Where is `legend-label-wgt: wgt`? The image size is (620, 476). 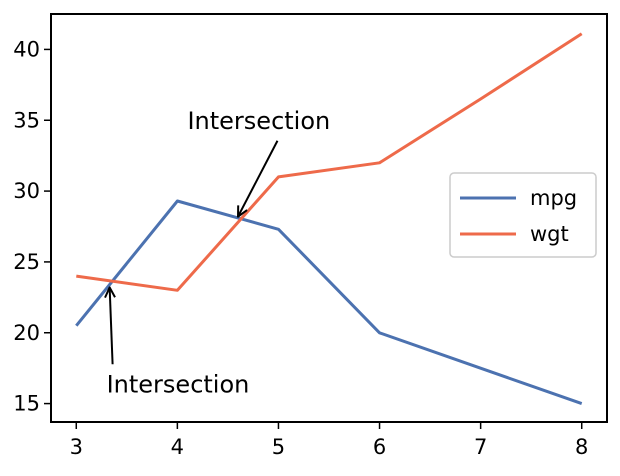 legend-label-wgt: wgt is located at coordinates (549, 234).